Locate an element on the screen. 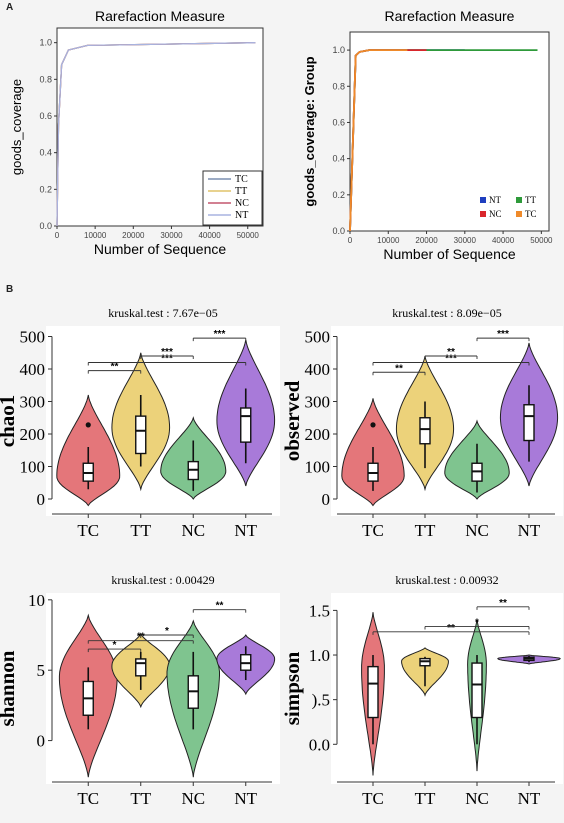 Image resolution: width=564 pixels, height=823 pixels. test-title: kruskal.test : 0.00429 is located at coordinates (162, 580).